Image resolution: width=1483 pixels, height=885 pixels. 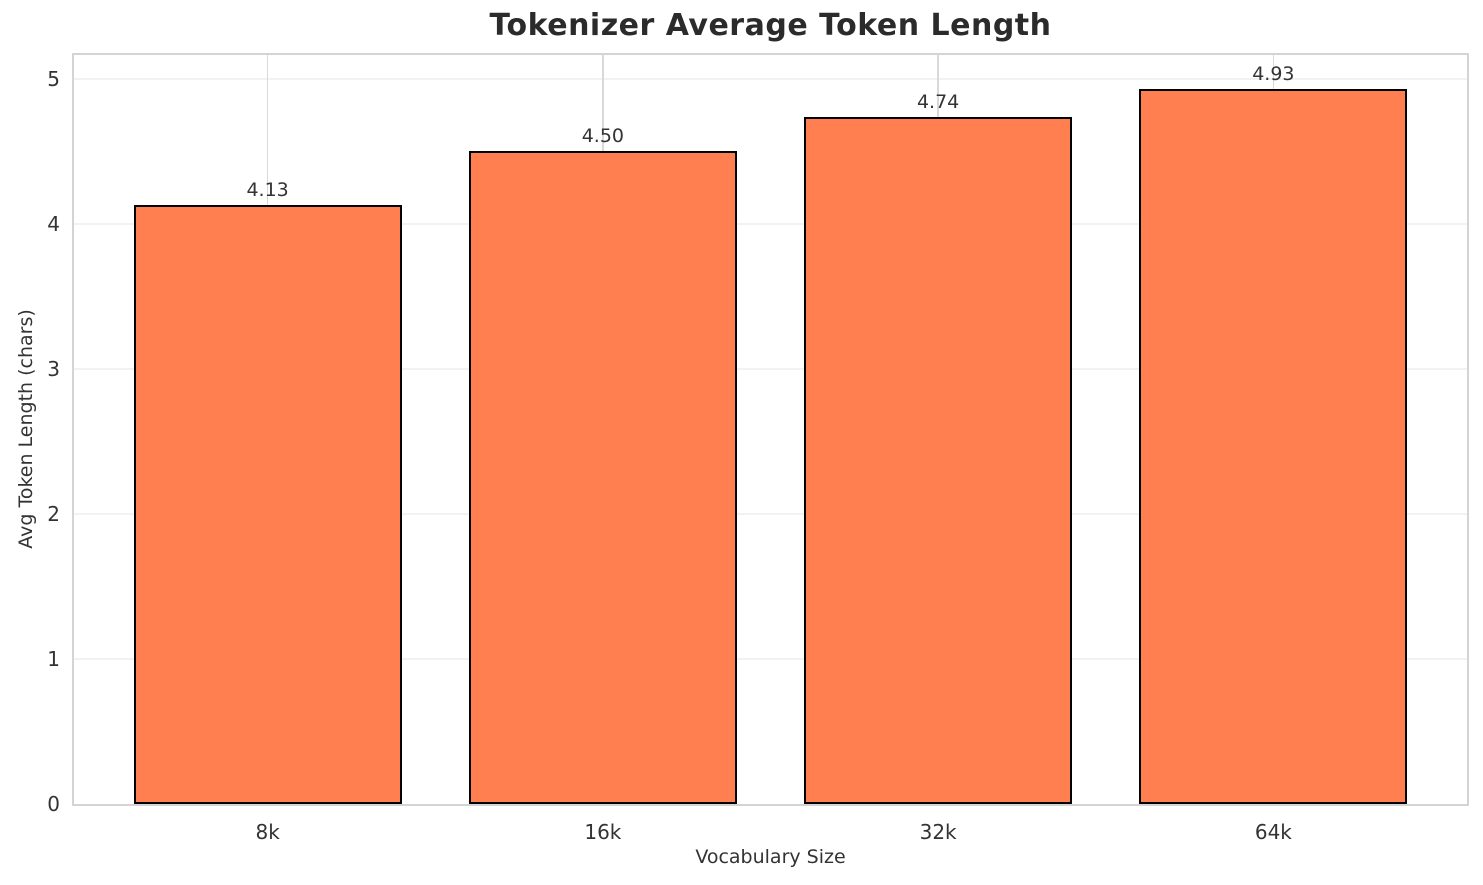 What do you see at coordinates (53, 368) in the screenshot?
I see `y-tick-label-3: 3` at bounding box center [53, 368].